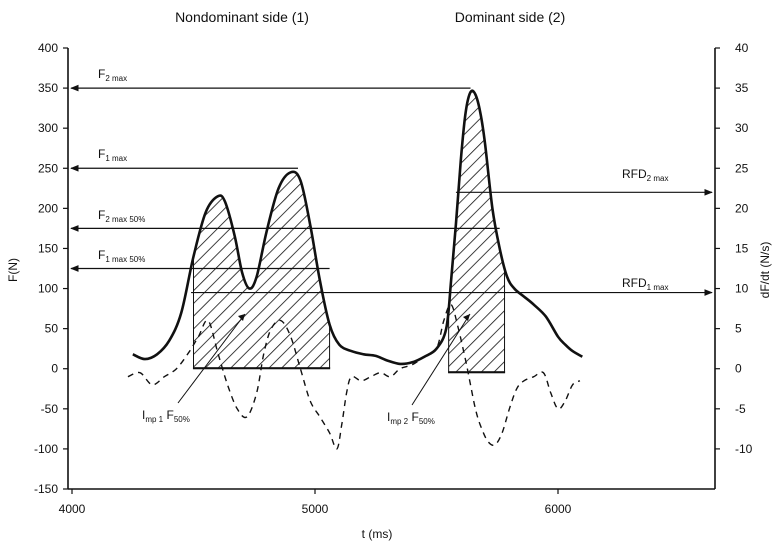 The image size is (782, 544). I want to click on y-tick-label: 400, so click(48, 48).